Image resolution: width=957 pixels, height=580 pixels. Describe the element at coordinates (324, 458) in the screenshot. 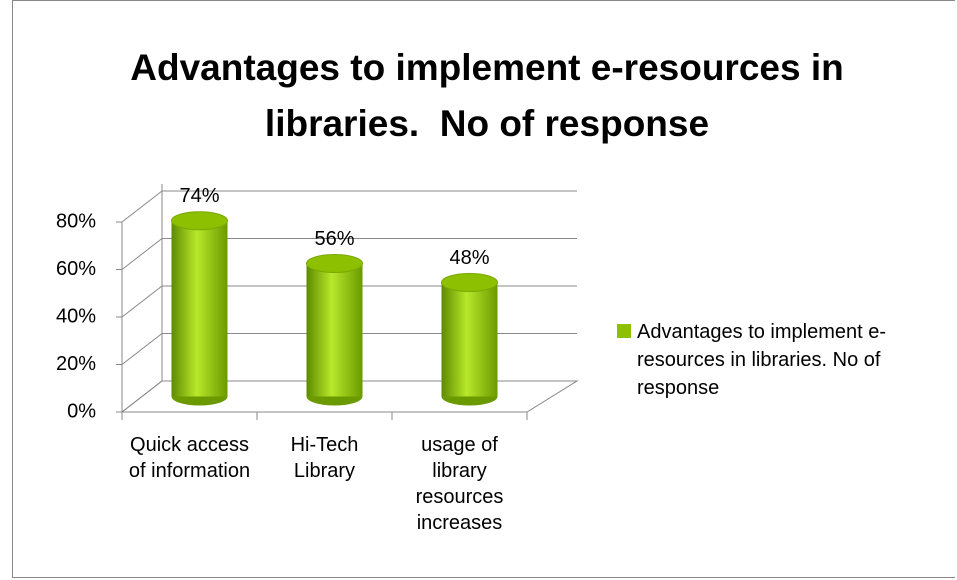

I see `x-tick-label: Hi-Tech Library` at that location.